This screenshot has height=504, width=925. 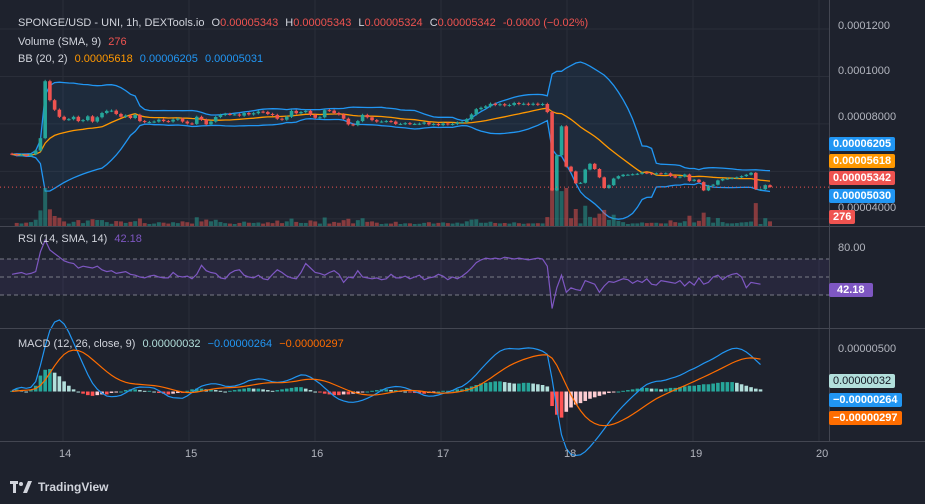 I want to click on price-tick: 0.0001000, so click(x=864, y=71).